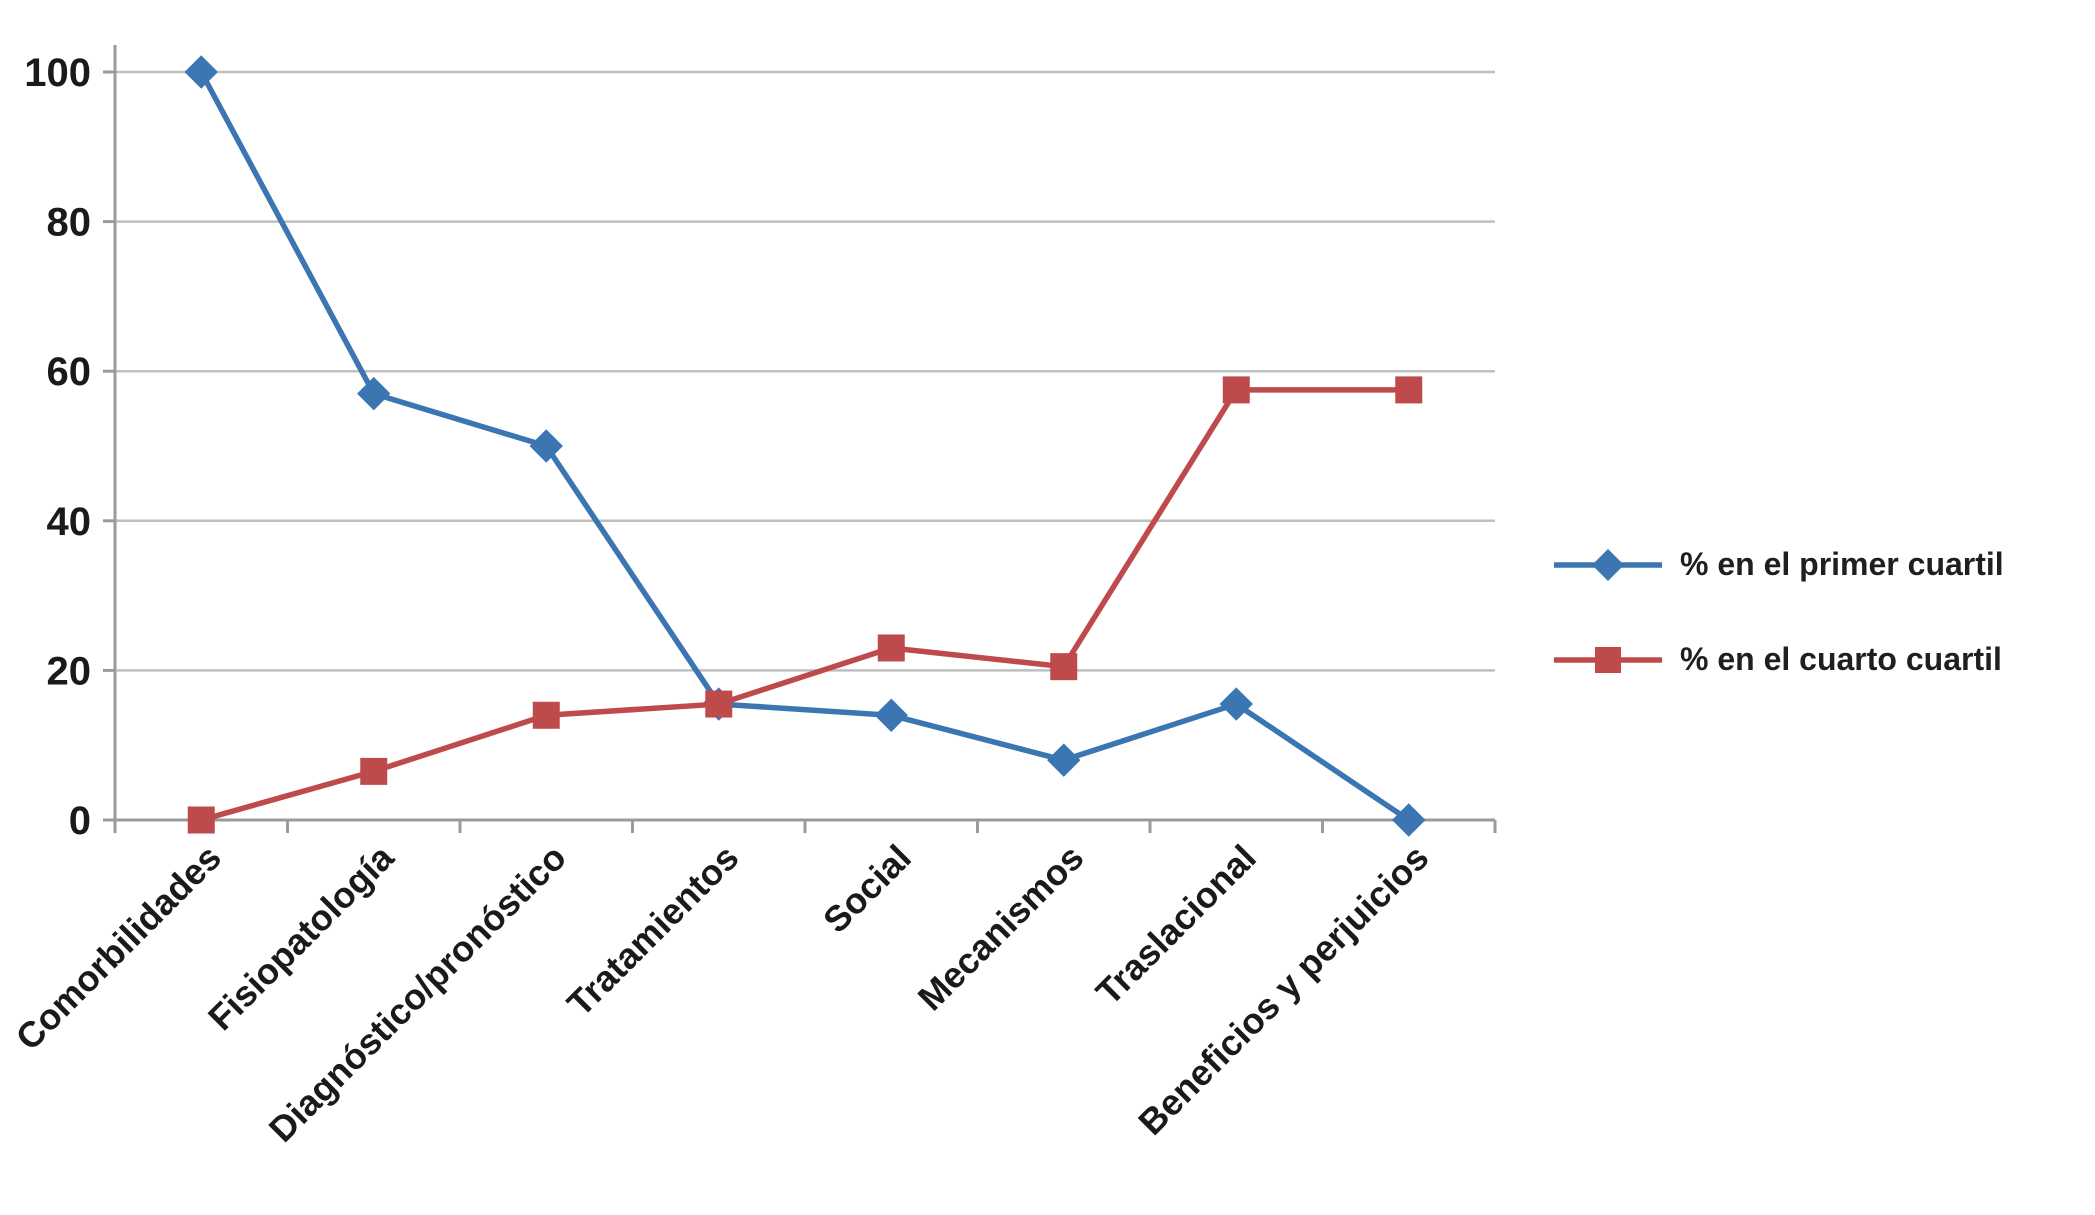  Describe the element at coordinates (1001, 928) in the screenshot. I see `x-category-label: Mecanismos` at that location.